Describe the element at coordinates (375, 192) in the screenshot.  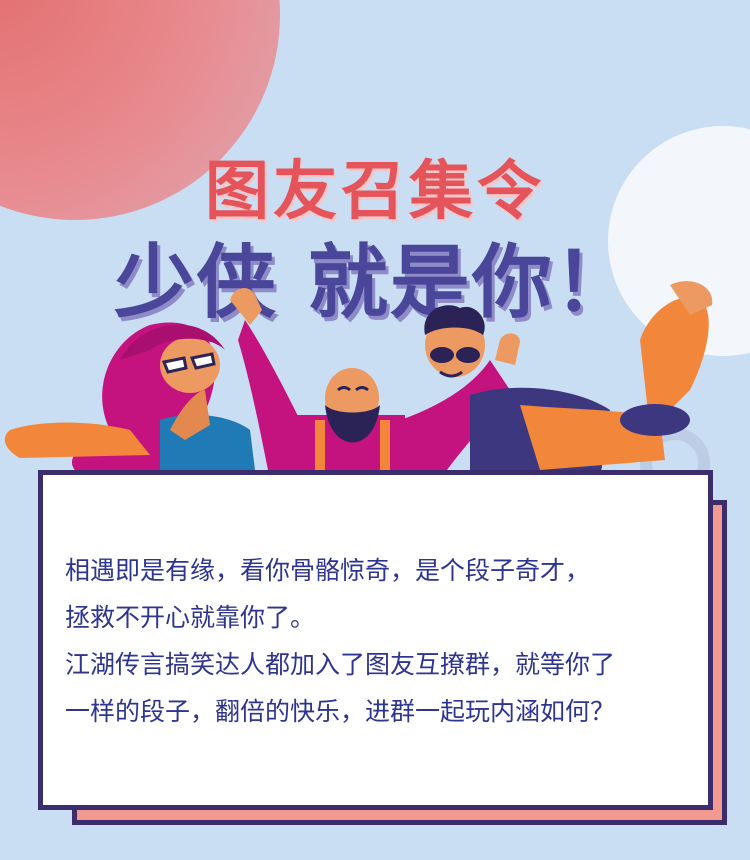
I see `poster-title: 图友召集令` at that location.